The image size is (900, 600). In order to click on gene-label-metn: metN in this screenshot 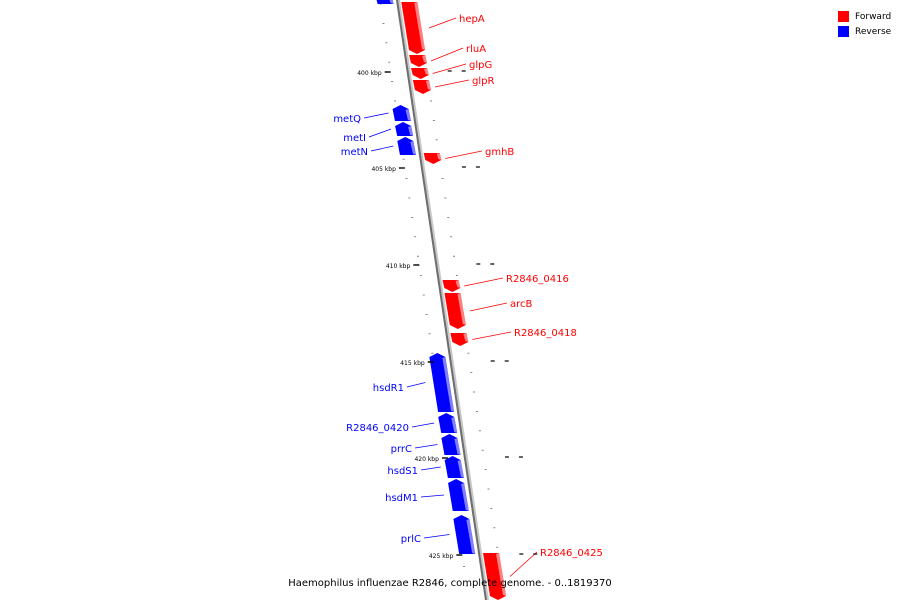, I will do `click(354, 152)`.